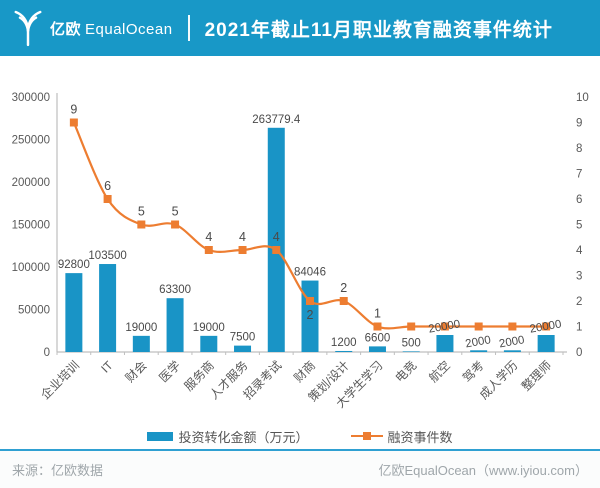  What do you see at coordinates (243, 338) in the screenshot?
I see `bar-value-label: 7500` at bounding box center [243, 338].